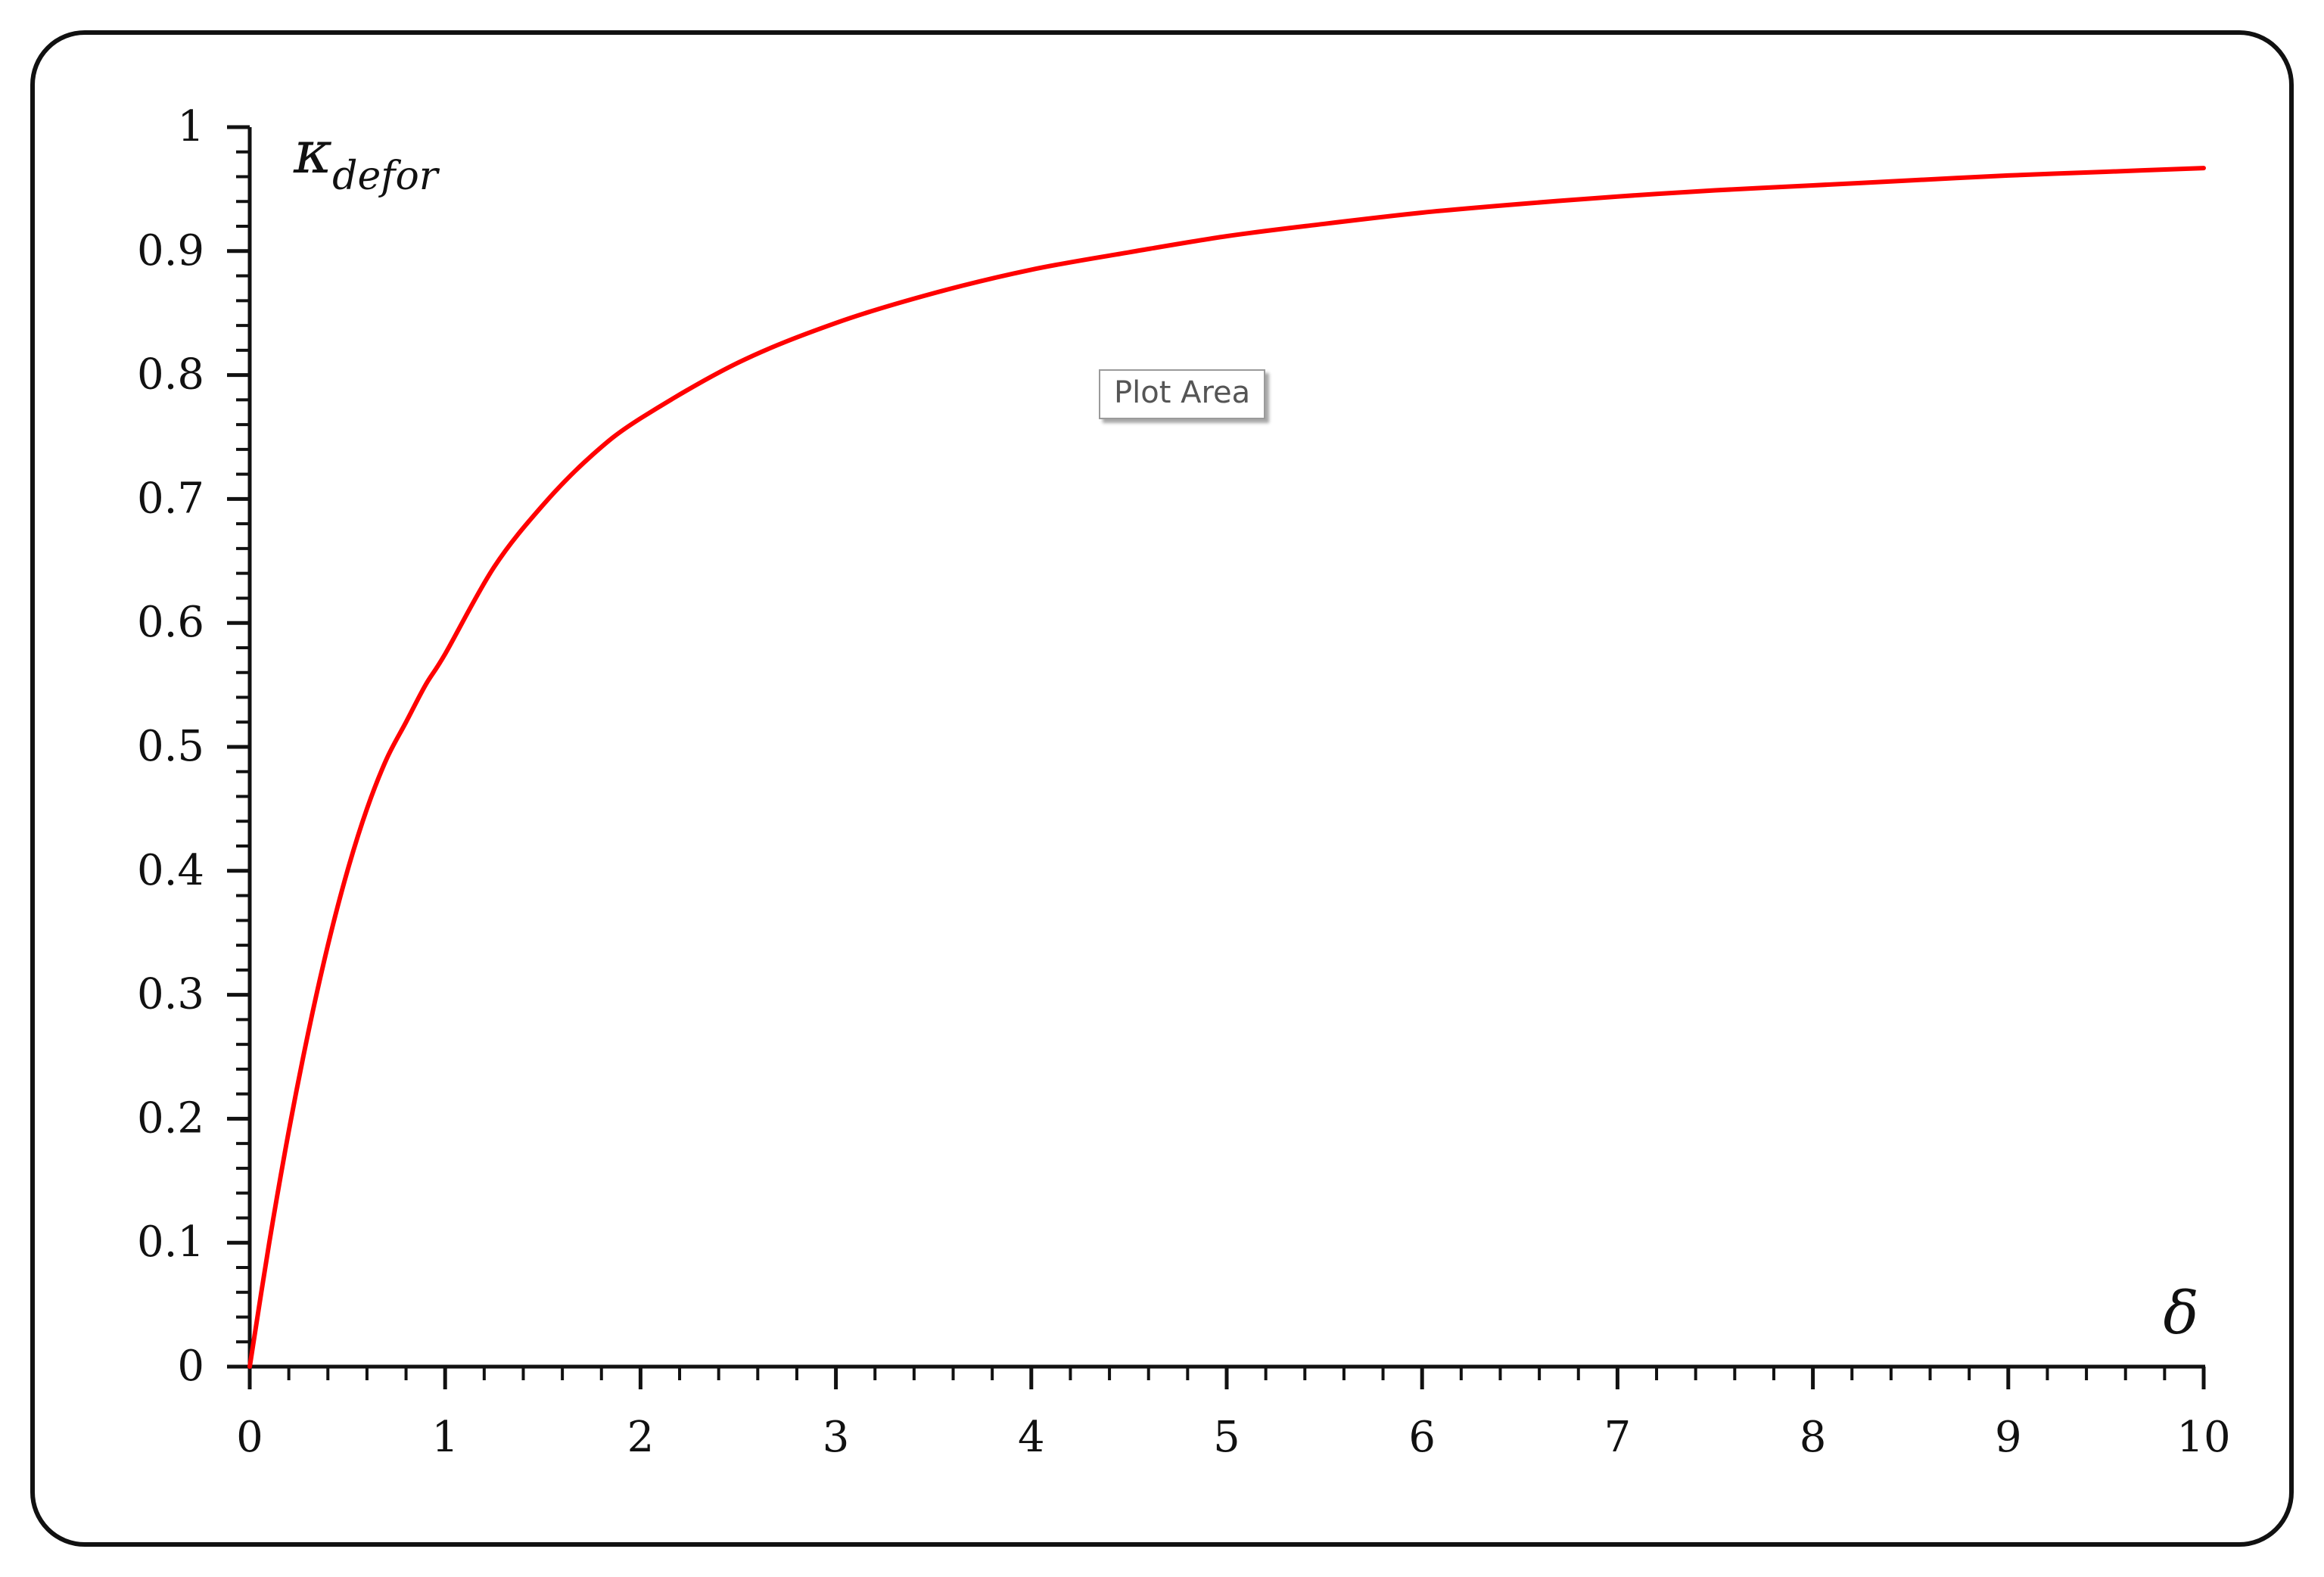 Image resolution: width=2324 pixels, height=1577 pixels. What do you see at coordinates (1226, 1437) in the screenshot?
I see `x-tick-label: 5` at bounding box center [1226, 1437].